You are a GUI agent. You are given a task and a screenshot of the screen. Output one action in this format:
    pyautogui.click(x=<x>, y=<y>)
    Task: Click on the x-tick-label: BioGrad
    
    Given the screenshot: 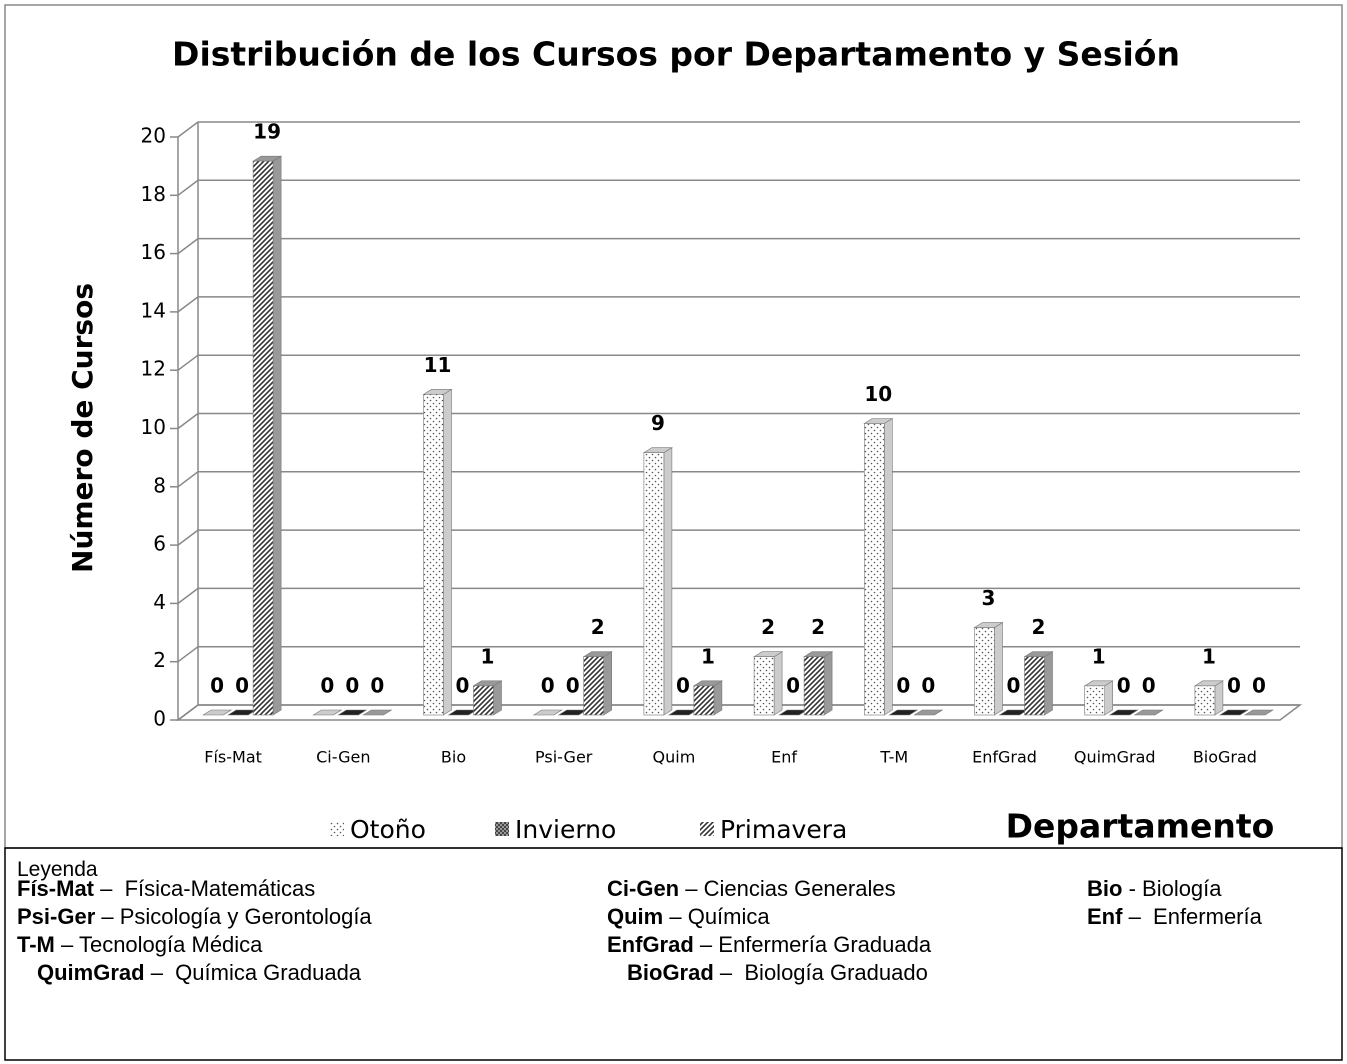 What is the action you would take?
    pyautogui.click(x=1225, y=757)
    